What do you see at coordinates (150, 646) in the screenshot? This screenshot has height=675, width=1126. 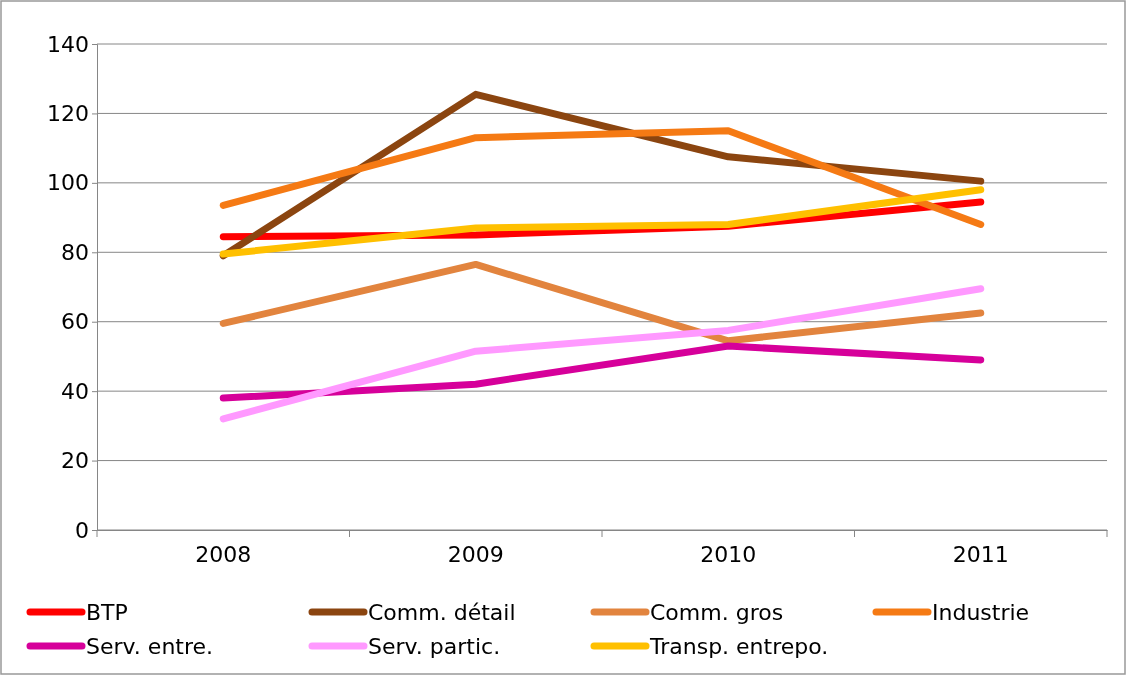 I see `legend-label: Serv. entre.` at bounding box center [150, 646].